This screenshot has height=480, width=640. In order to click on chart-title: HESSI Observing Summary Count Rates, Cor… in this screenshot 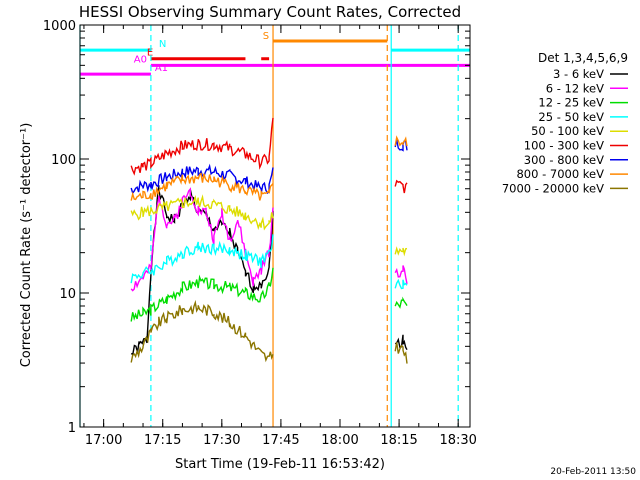, I will do `click(270, 12)`.